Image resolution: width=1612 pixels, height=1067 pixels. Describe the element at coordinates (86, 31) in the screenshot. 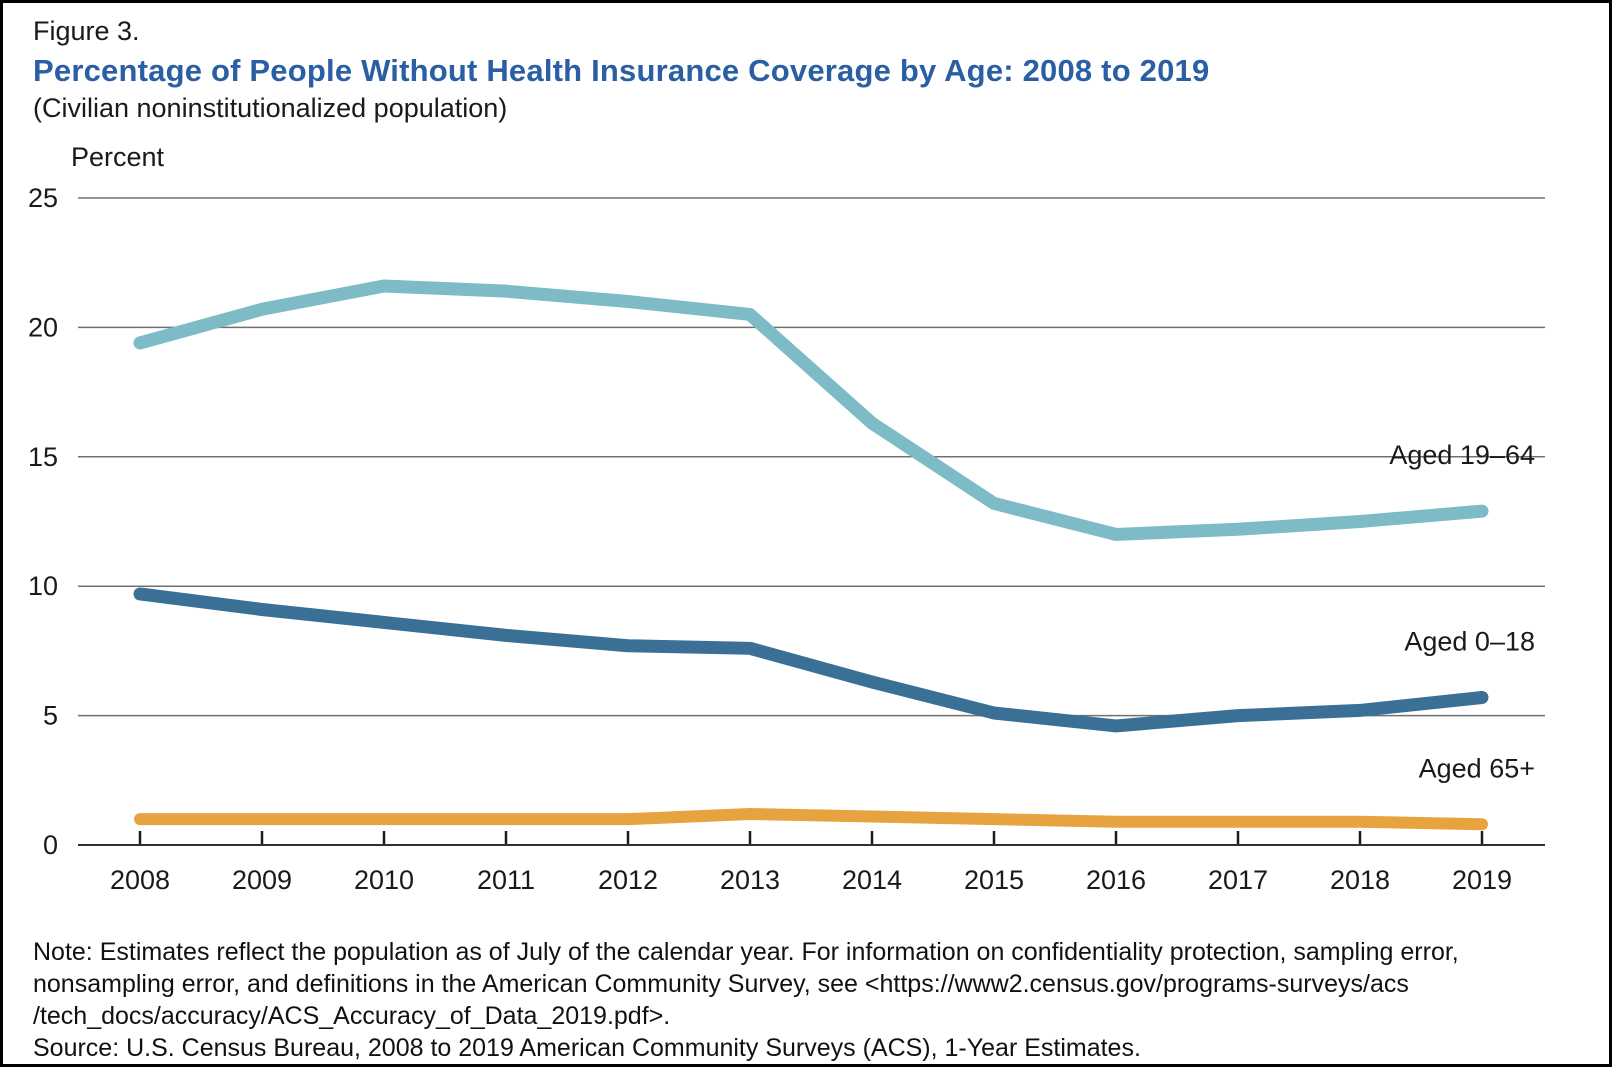

I see `figure-number-label: Figure 3.` at that location.